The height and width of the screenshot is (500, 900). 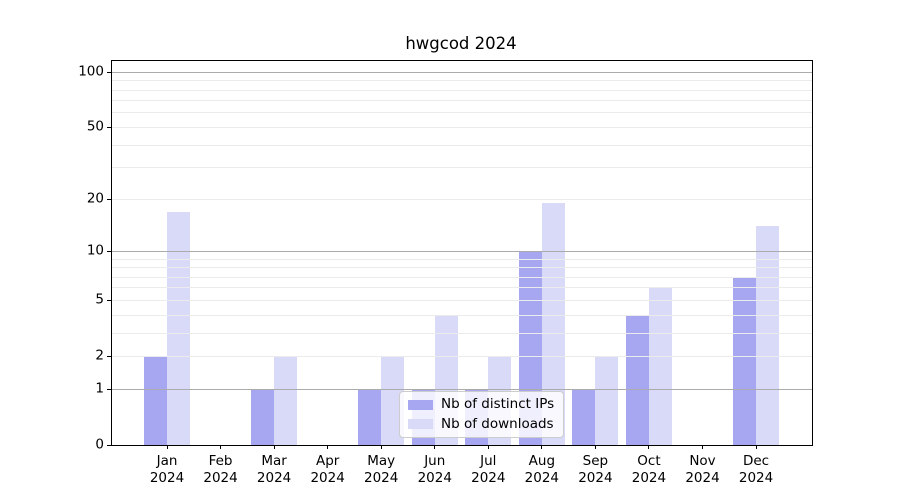 What do you see at coordinates (327, 461) in the screenshot?
I see `x-label-month: Apr` at bounding box center [327, 461].